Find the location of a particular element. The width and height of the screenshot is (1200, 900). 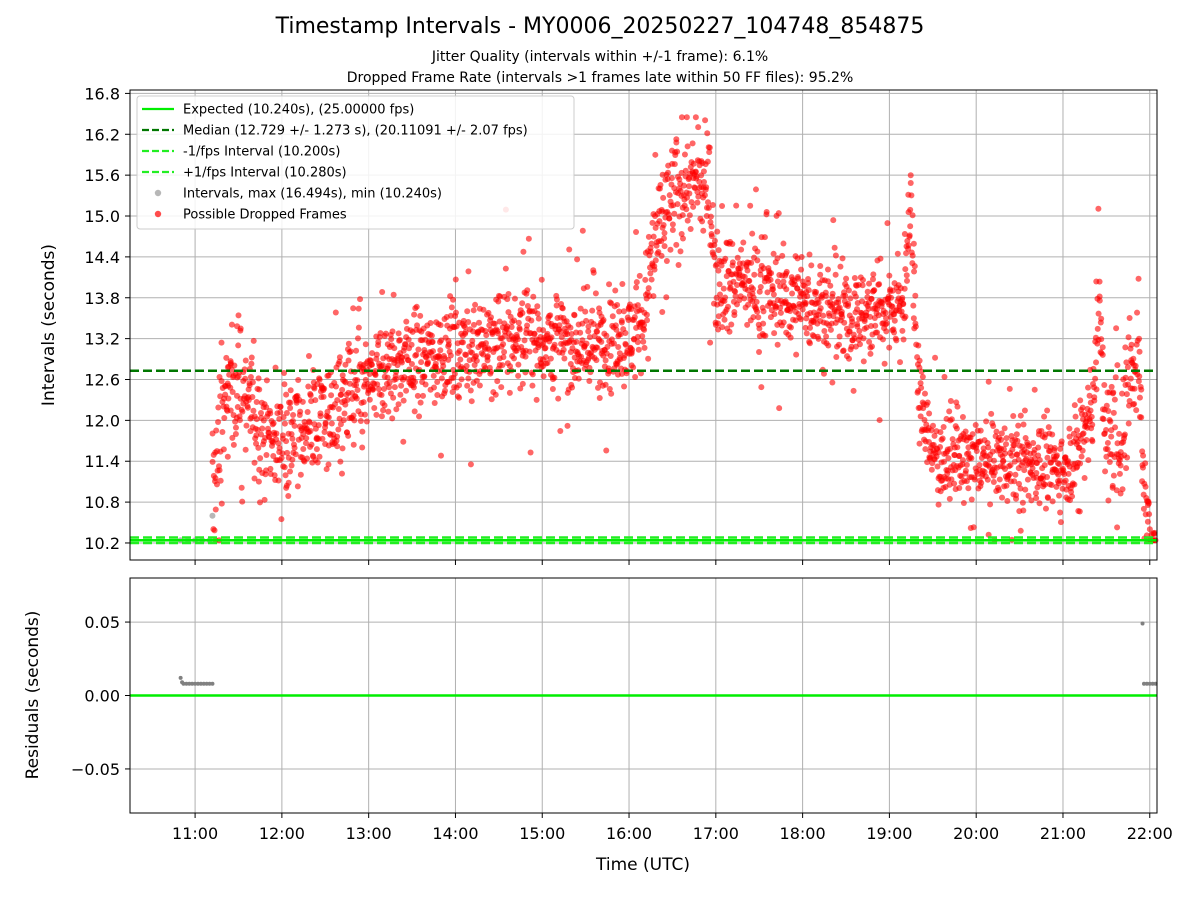

xtick-label: 22:00 is located at coordinates (1150, 833).